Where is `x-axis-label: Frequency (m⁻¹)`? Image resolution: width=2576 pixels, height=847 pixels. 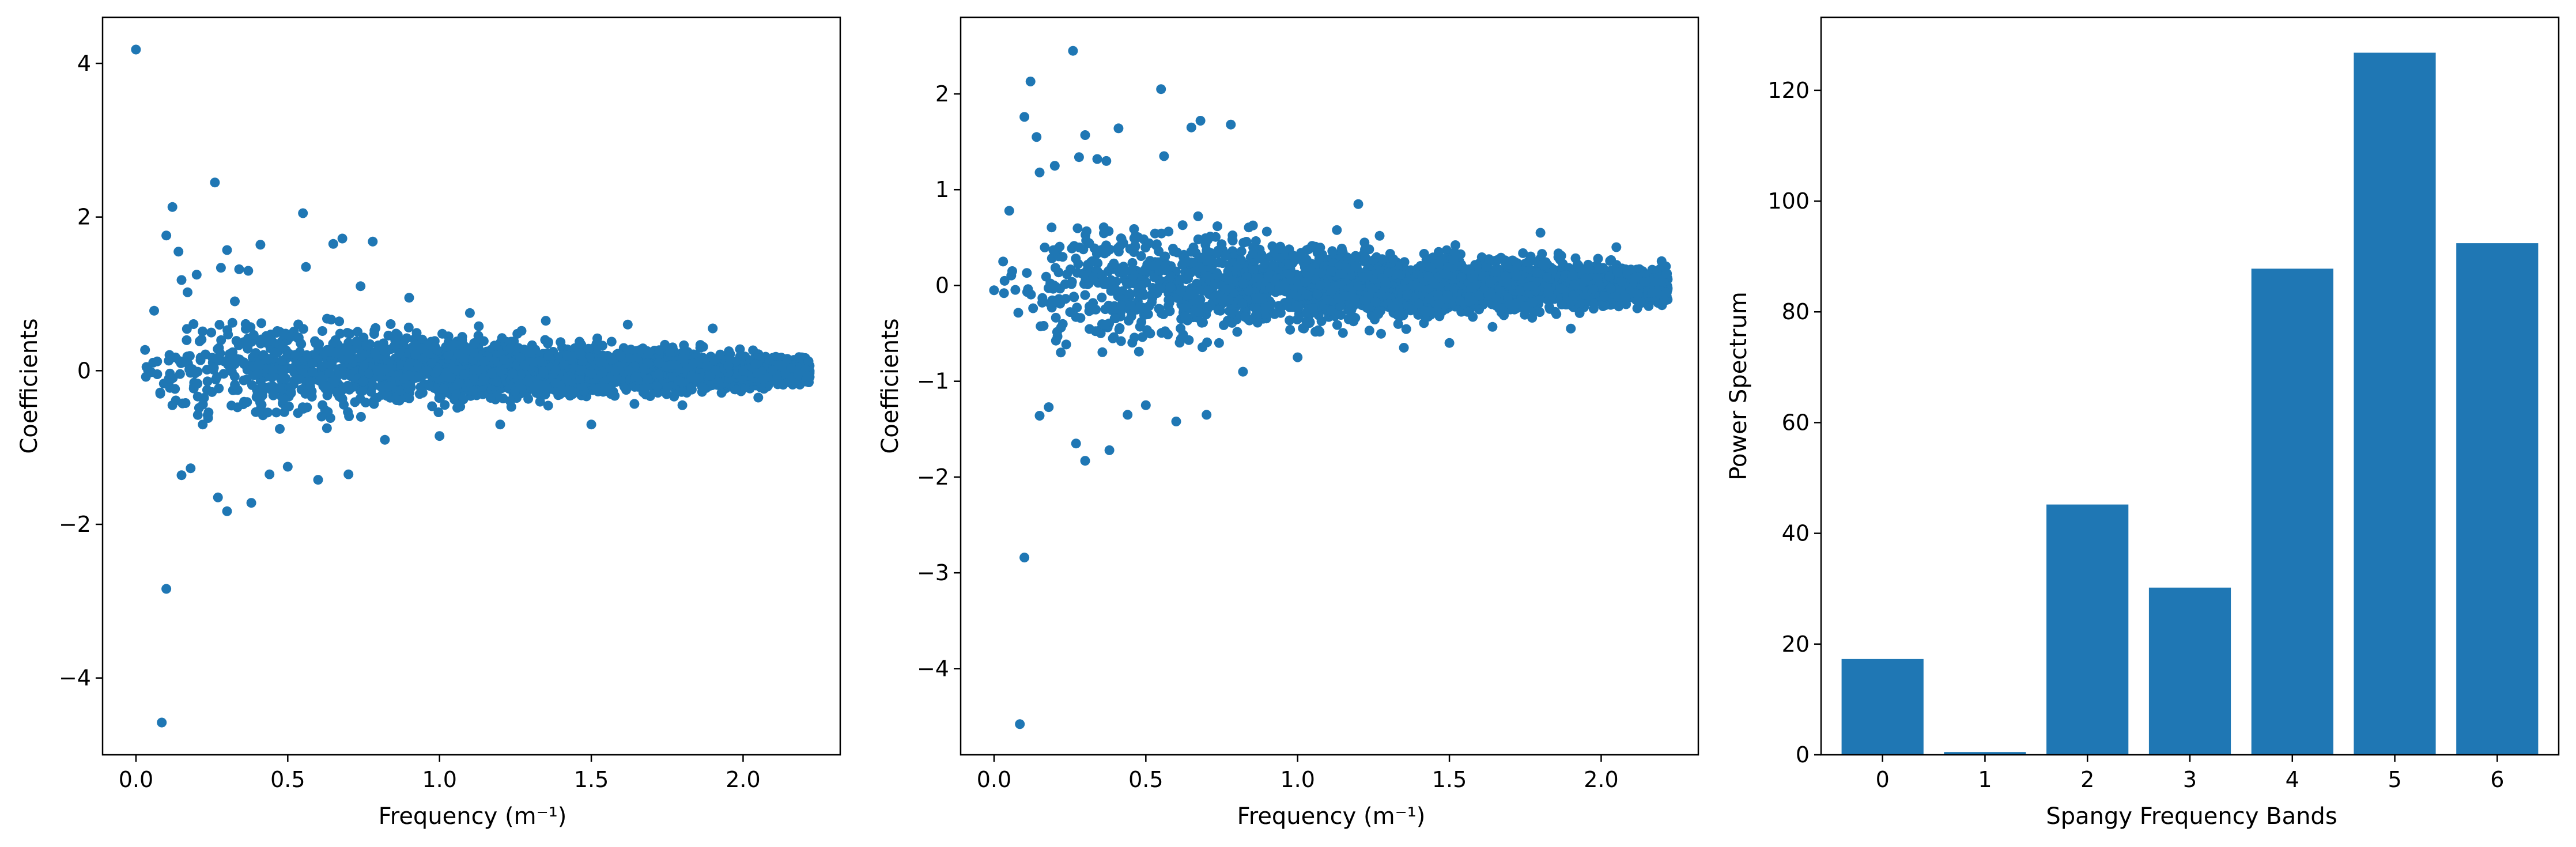 x-axis-label: Frequency (m⁻¹) is located at coordinates (1331, 816).